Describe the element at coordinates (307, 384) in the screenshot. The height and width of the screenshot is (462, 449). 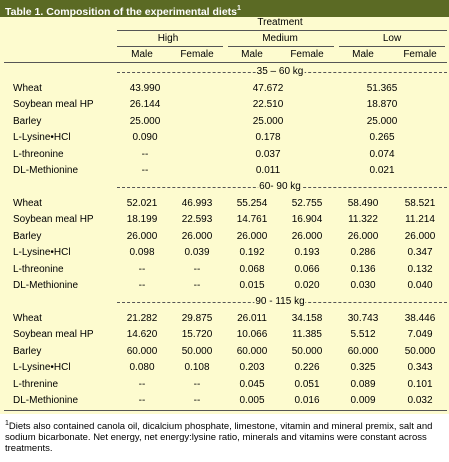
I see `cell: 0.051` at that location.